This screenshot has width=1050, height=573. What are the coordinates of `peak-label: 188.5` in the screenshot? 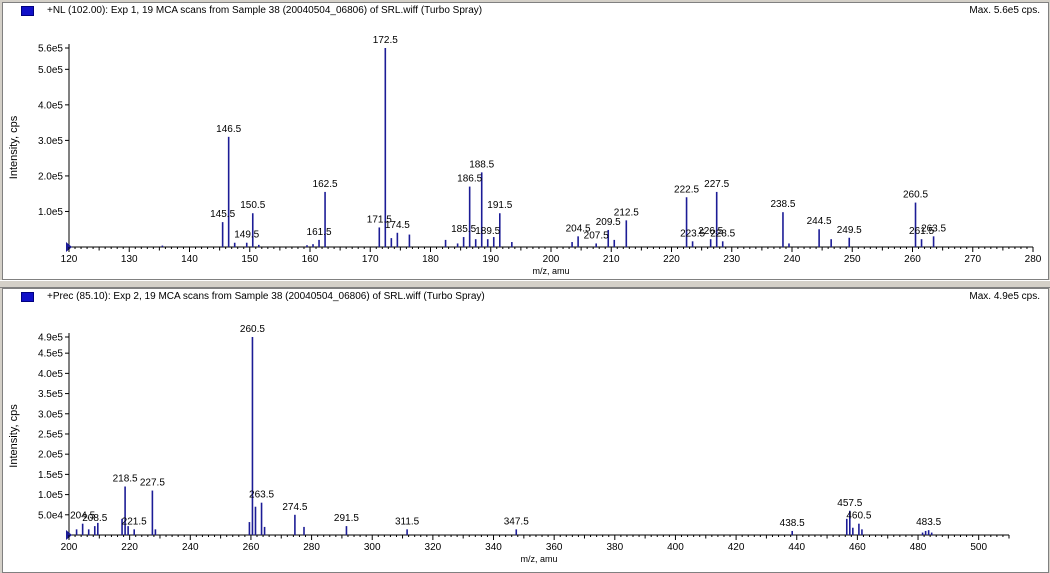 It's located at (481, 164).